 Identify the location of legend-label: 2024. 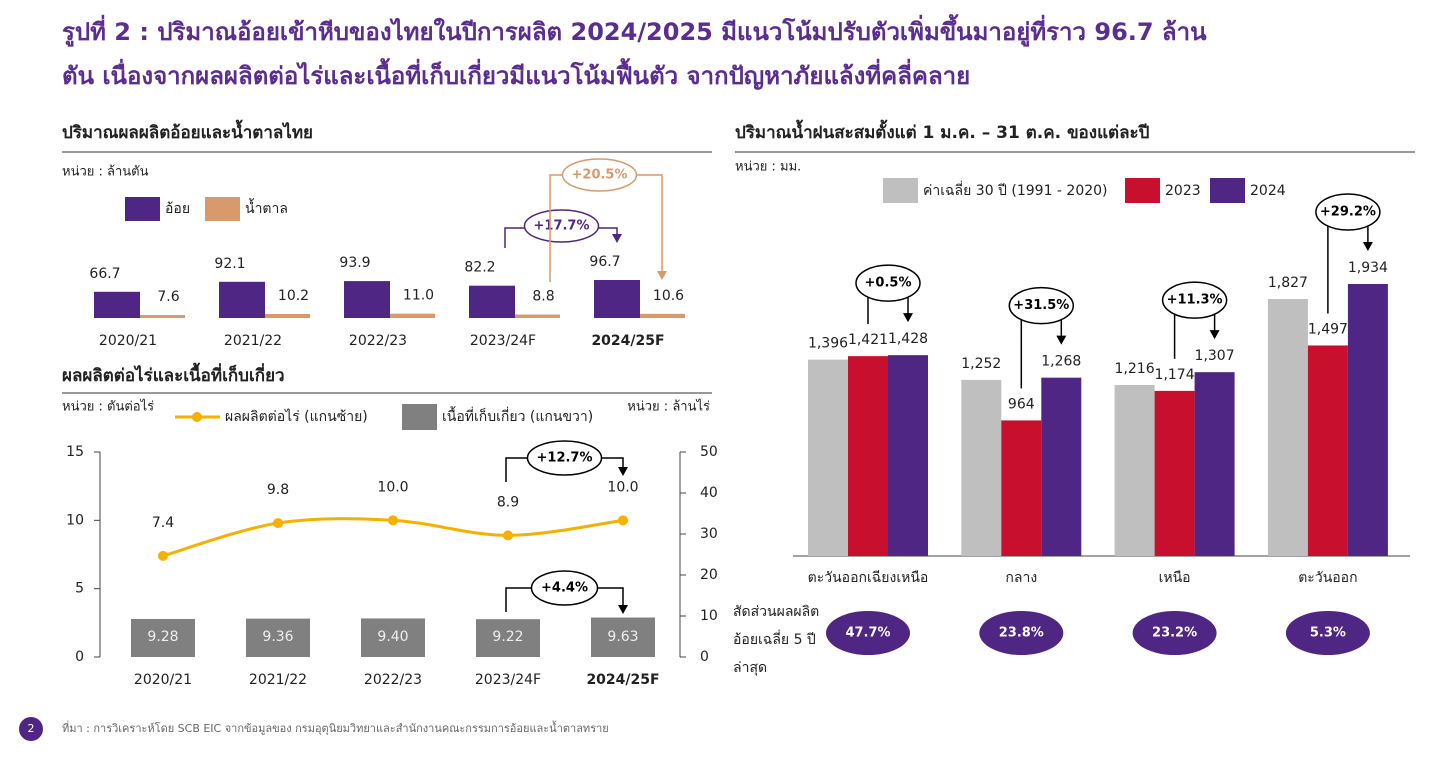
(1268, 191).